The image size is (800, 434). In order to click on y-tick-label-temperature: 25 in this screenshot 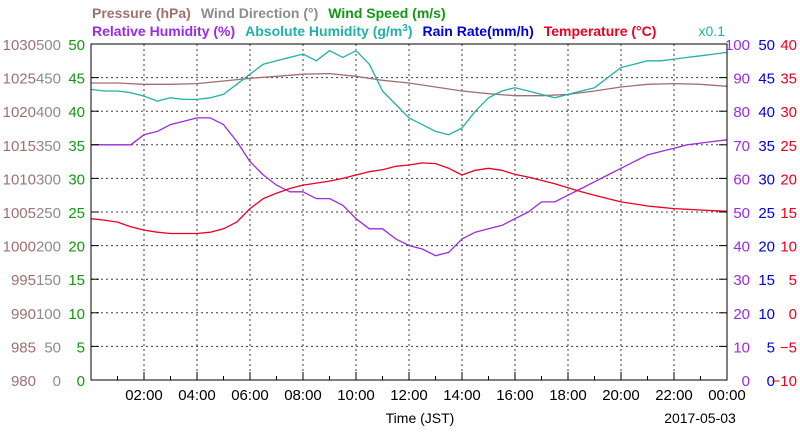, I will do `click(788, 146)`.